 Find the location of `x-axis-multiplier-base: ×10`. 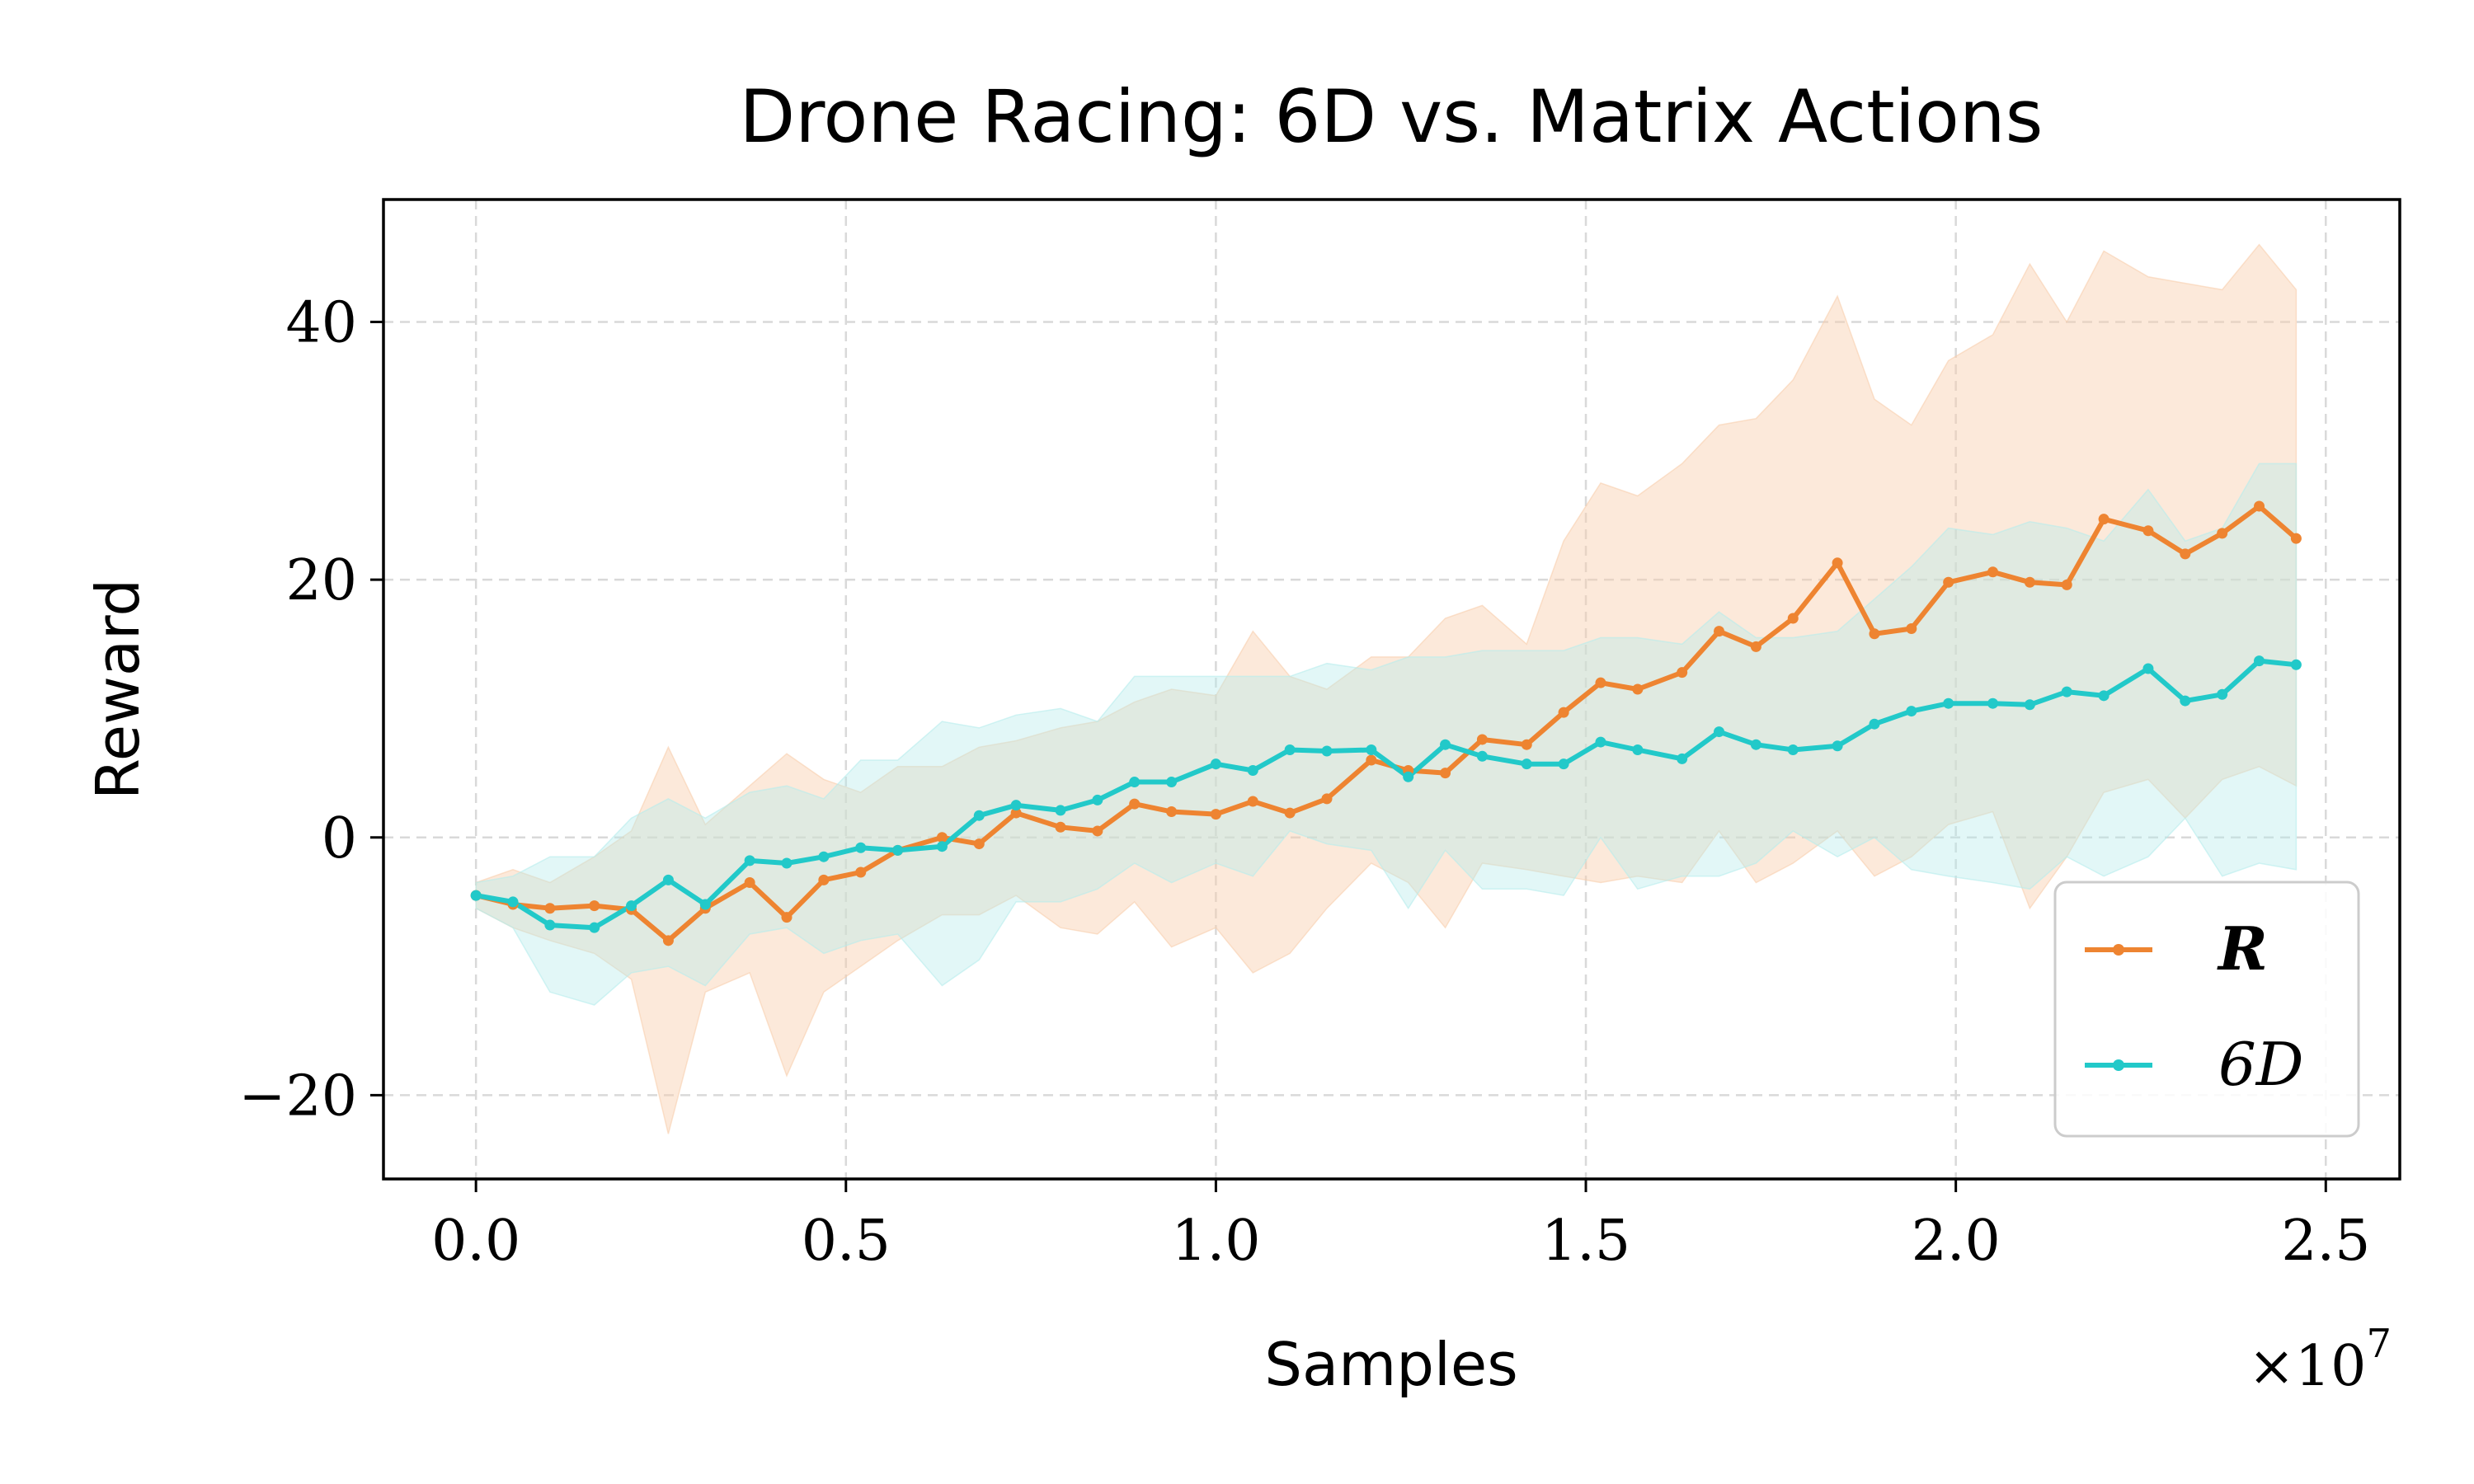

x-axis-multiplier-base: ×10 is located at coordinates (2307, 1366).